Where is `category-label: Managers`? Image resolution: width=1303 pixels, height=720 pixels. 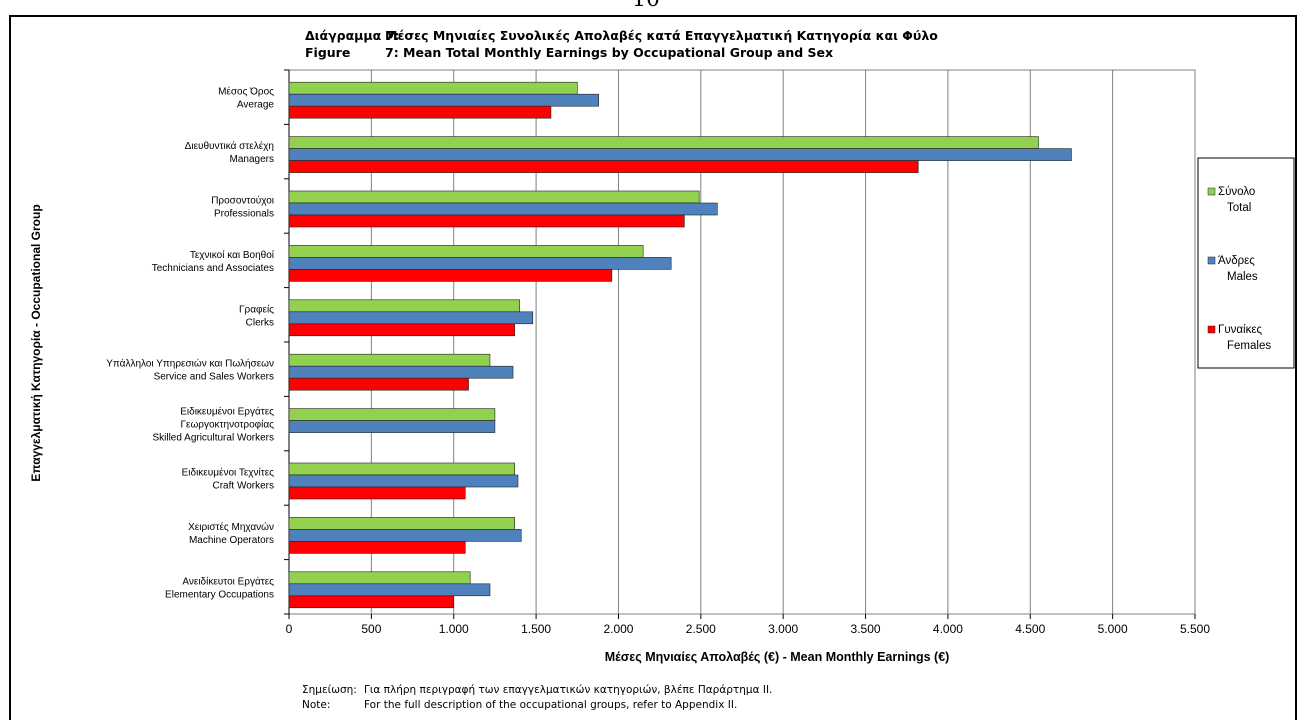
category-label: Managers is located at coordinates (252, 159).